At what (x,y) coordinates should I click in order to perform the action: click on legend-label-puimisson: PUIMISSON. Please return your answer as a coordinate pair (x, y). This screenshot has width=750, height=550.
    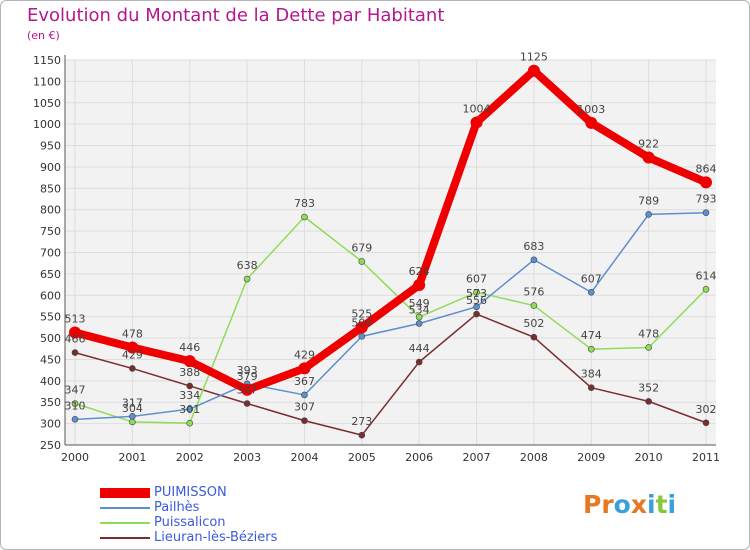
    Looking at the image, I should click on (190, 492).